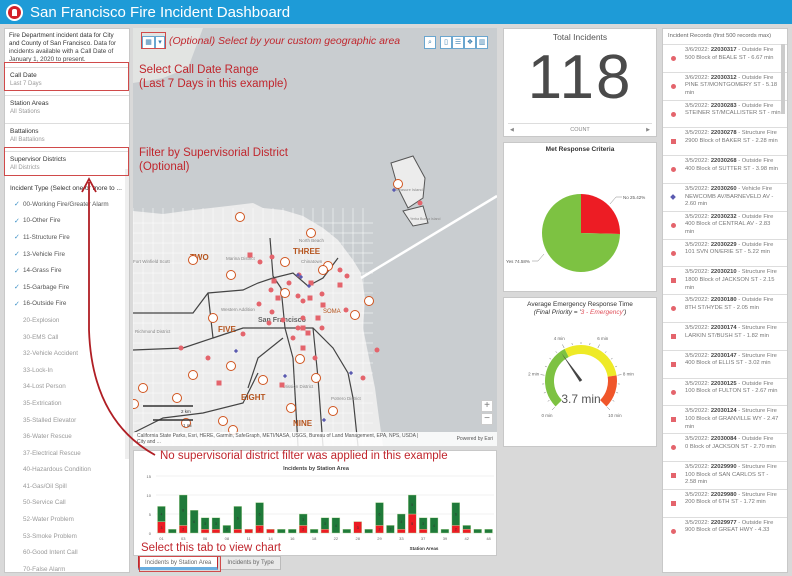 The width and height of the screenshot is (792, 576). Describe the element at coordinates (67, 552) in the screenshot. I see `incident-type-option: 60-Good Intent Call` at that location.